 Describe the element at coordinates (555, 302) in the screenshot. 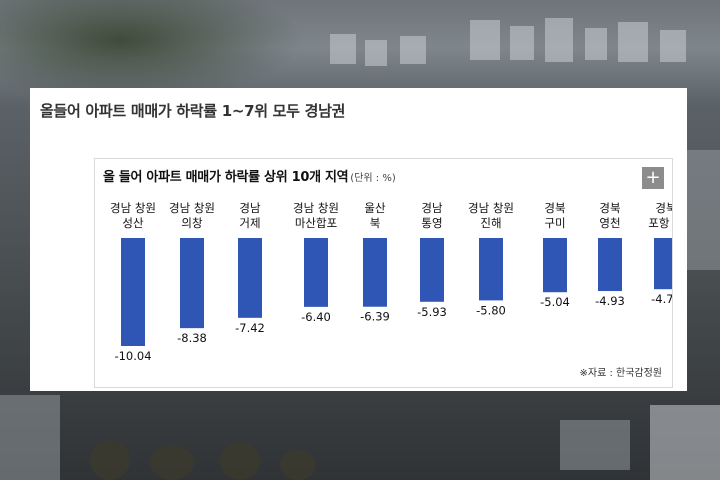

I see `data-label: -5.04` at that location.